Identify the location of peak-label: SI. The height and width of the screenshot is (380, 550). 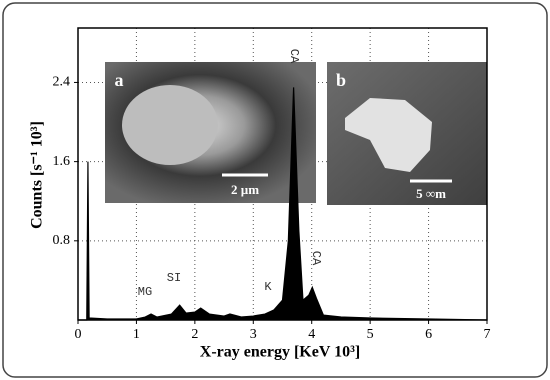
(174, 278).